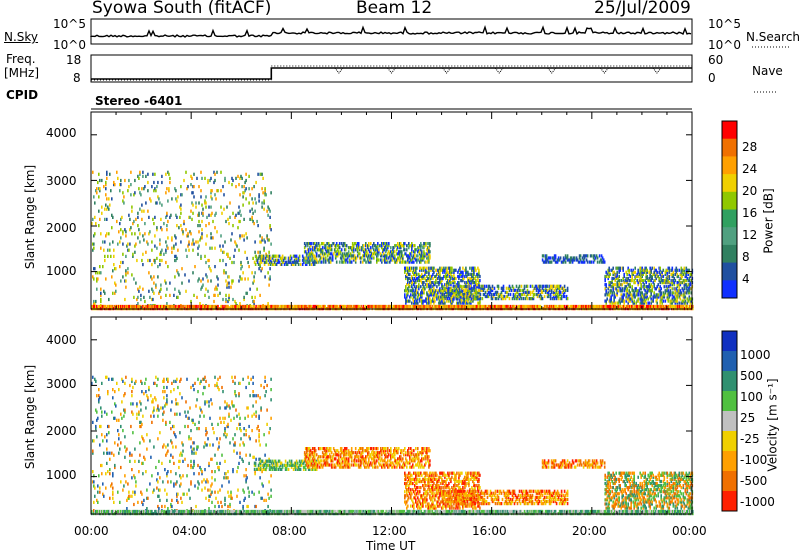 This screenshot has height=554, width=800. I want to click on y-tick-velocity: 2000, so click(61, 431).